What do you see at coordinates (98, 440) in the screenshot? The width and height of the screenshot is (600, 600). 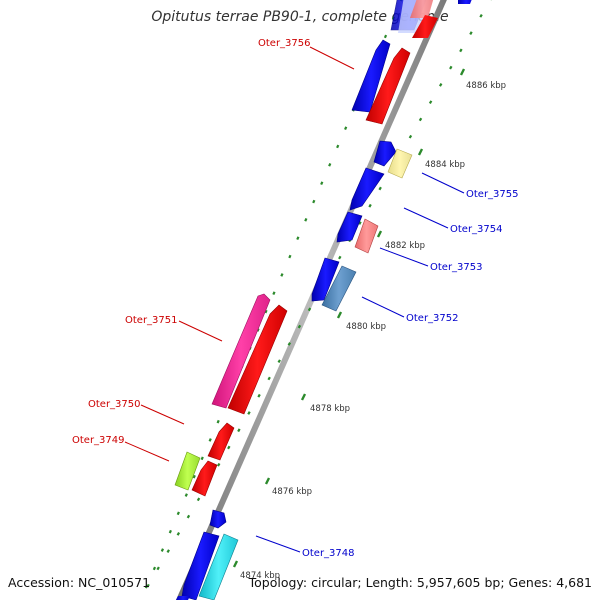 I see `gene-label: Oter_3749` at bounding box center [98, 440].